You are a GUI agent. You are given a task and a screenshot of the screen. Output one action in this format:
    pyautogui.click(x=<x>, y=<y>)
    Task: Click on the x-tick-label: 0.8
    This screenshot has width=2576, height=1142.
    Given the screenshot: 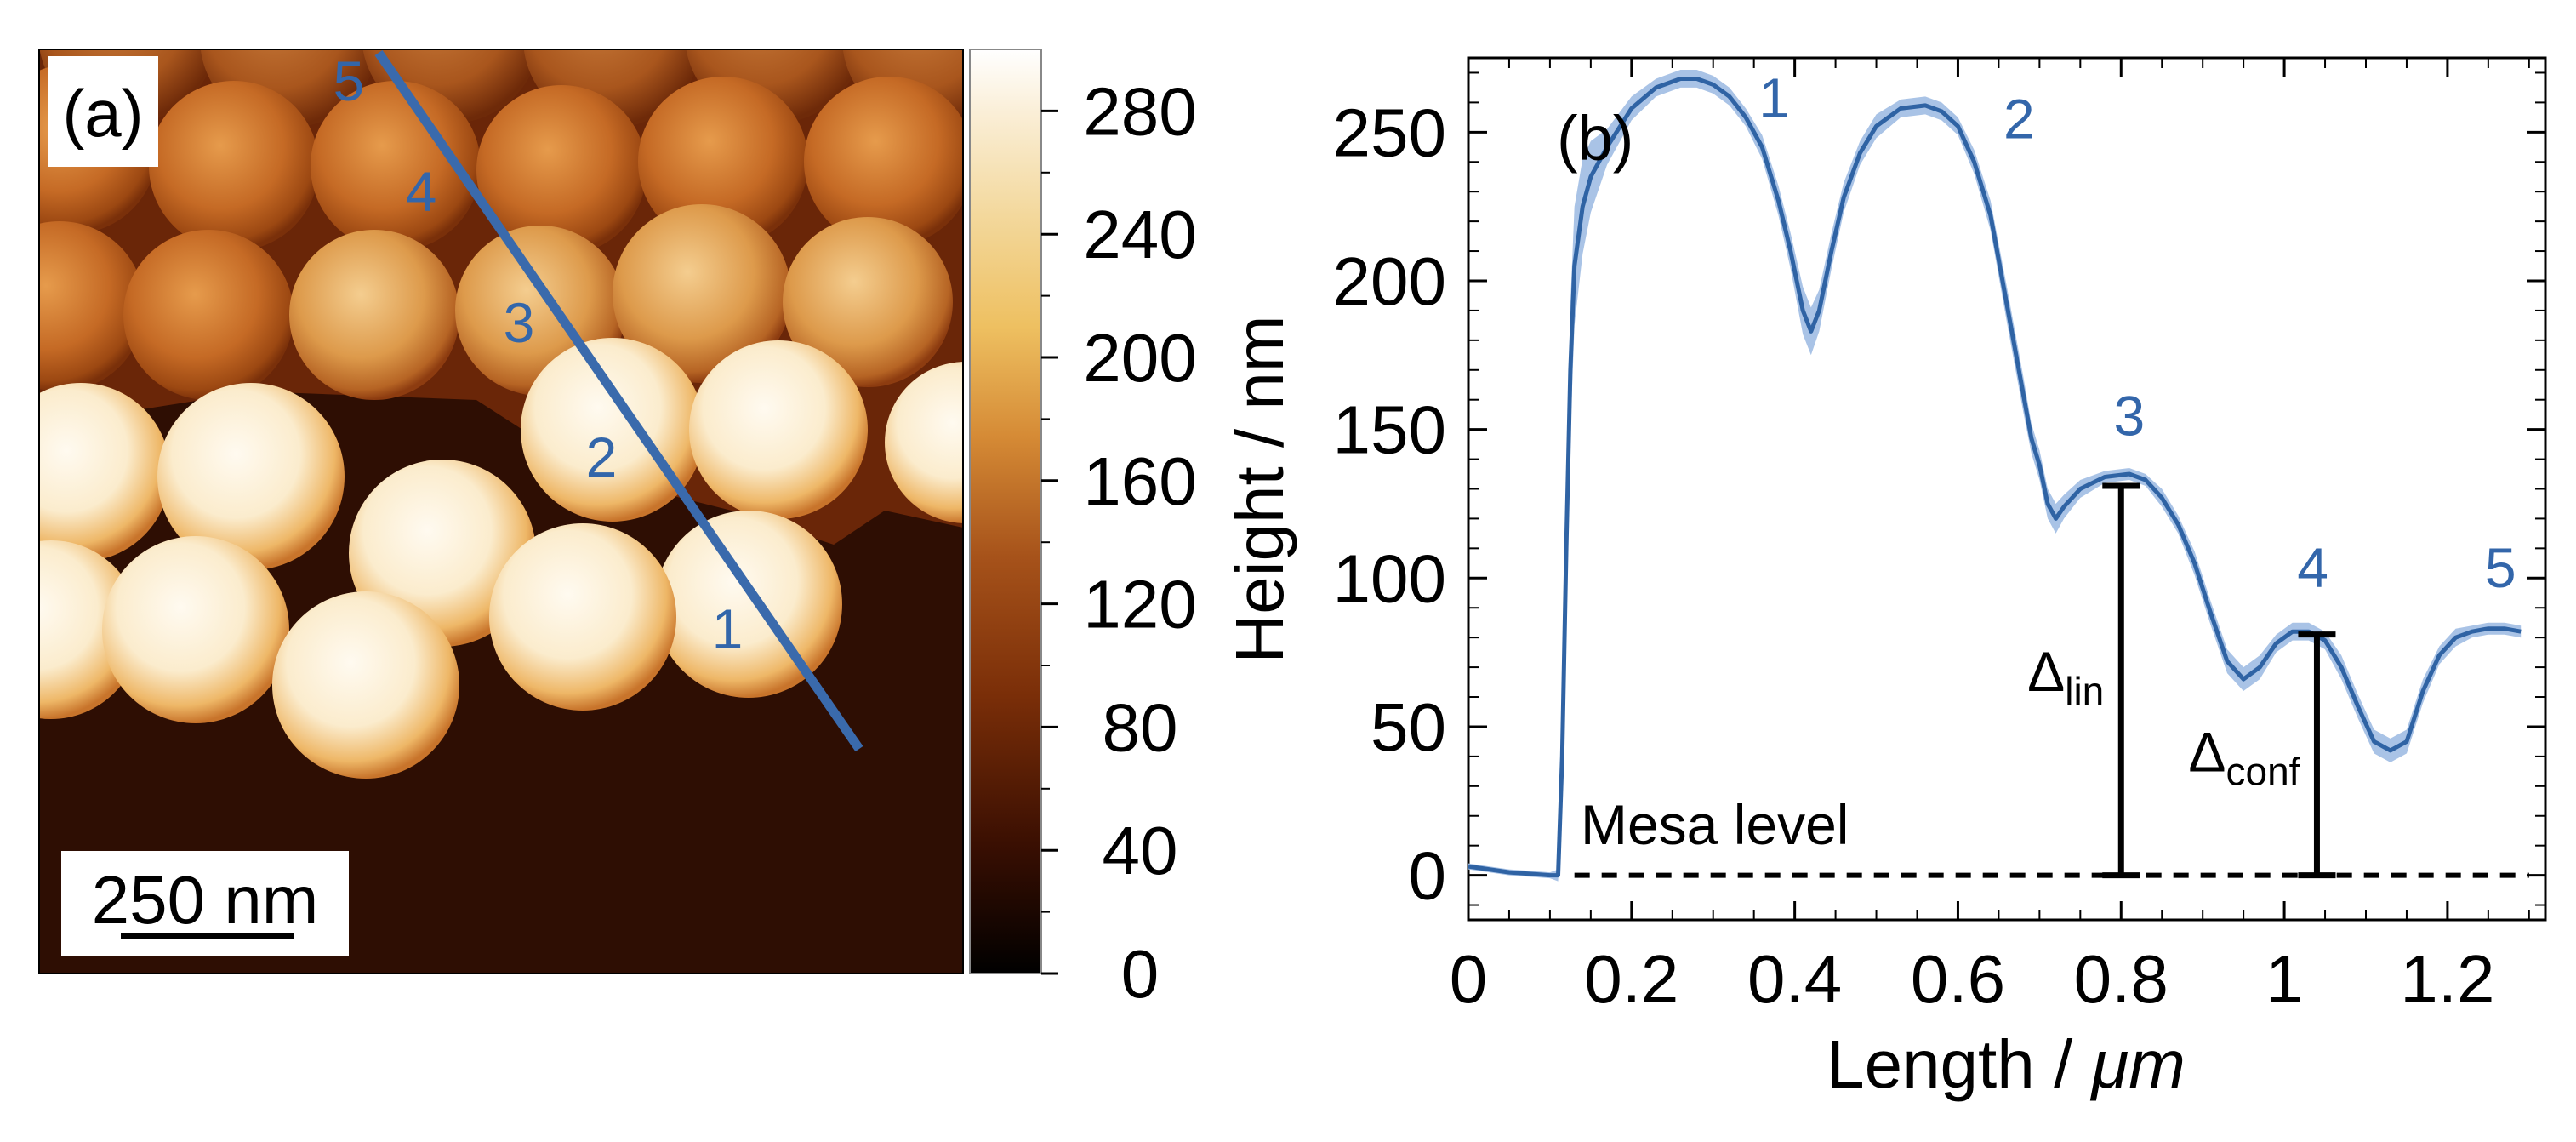 What is the action you would take?
    pyautogui.click(x=2122, y=979)
    